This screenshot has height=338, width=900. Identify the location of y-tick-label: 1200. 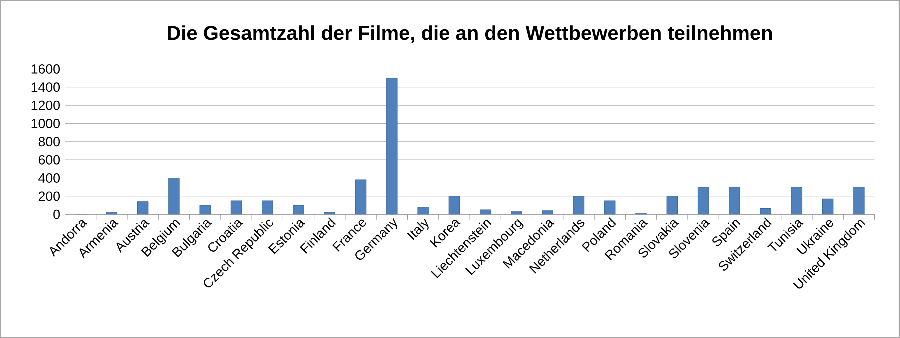
(46, 105).